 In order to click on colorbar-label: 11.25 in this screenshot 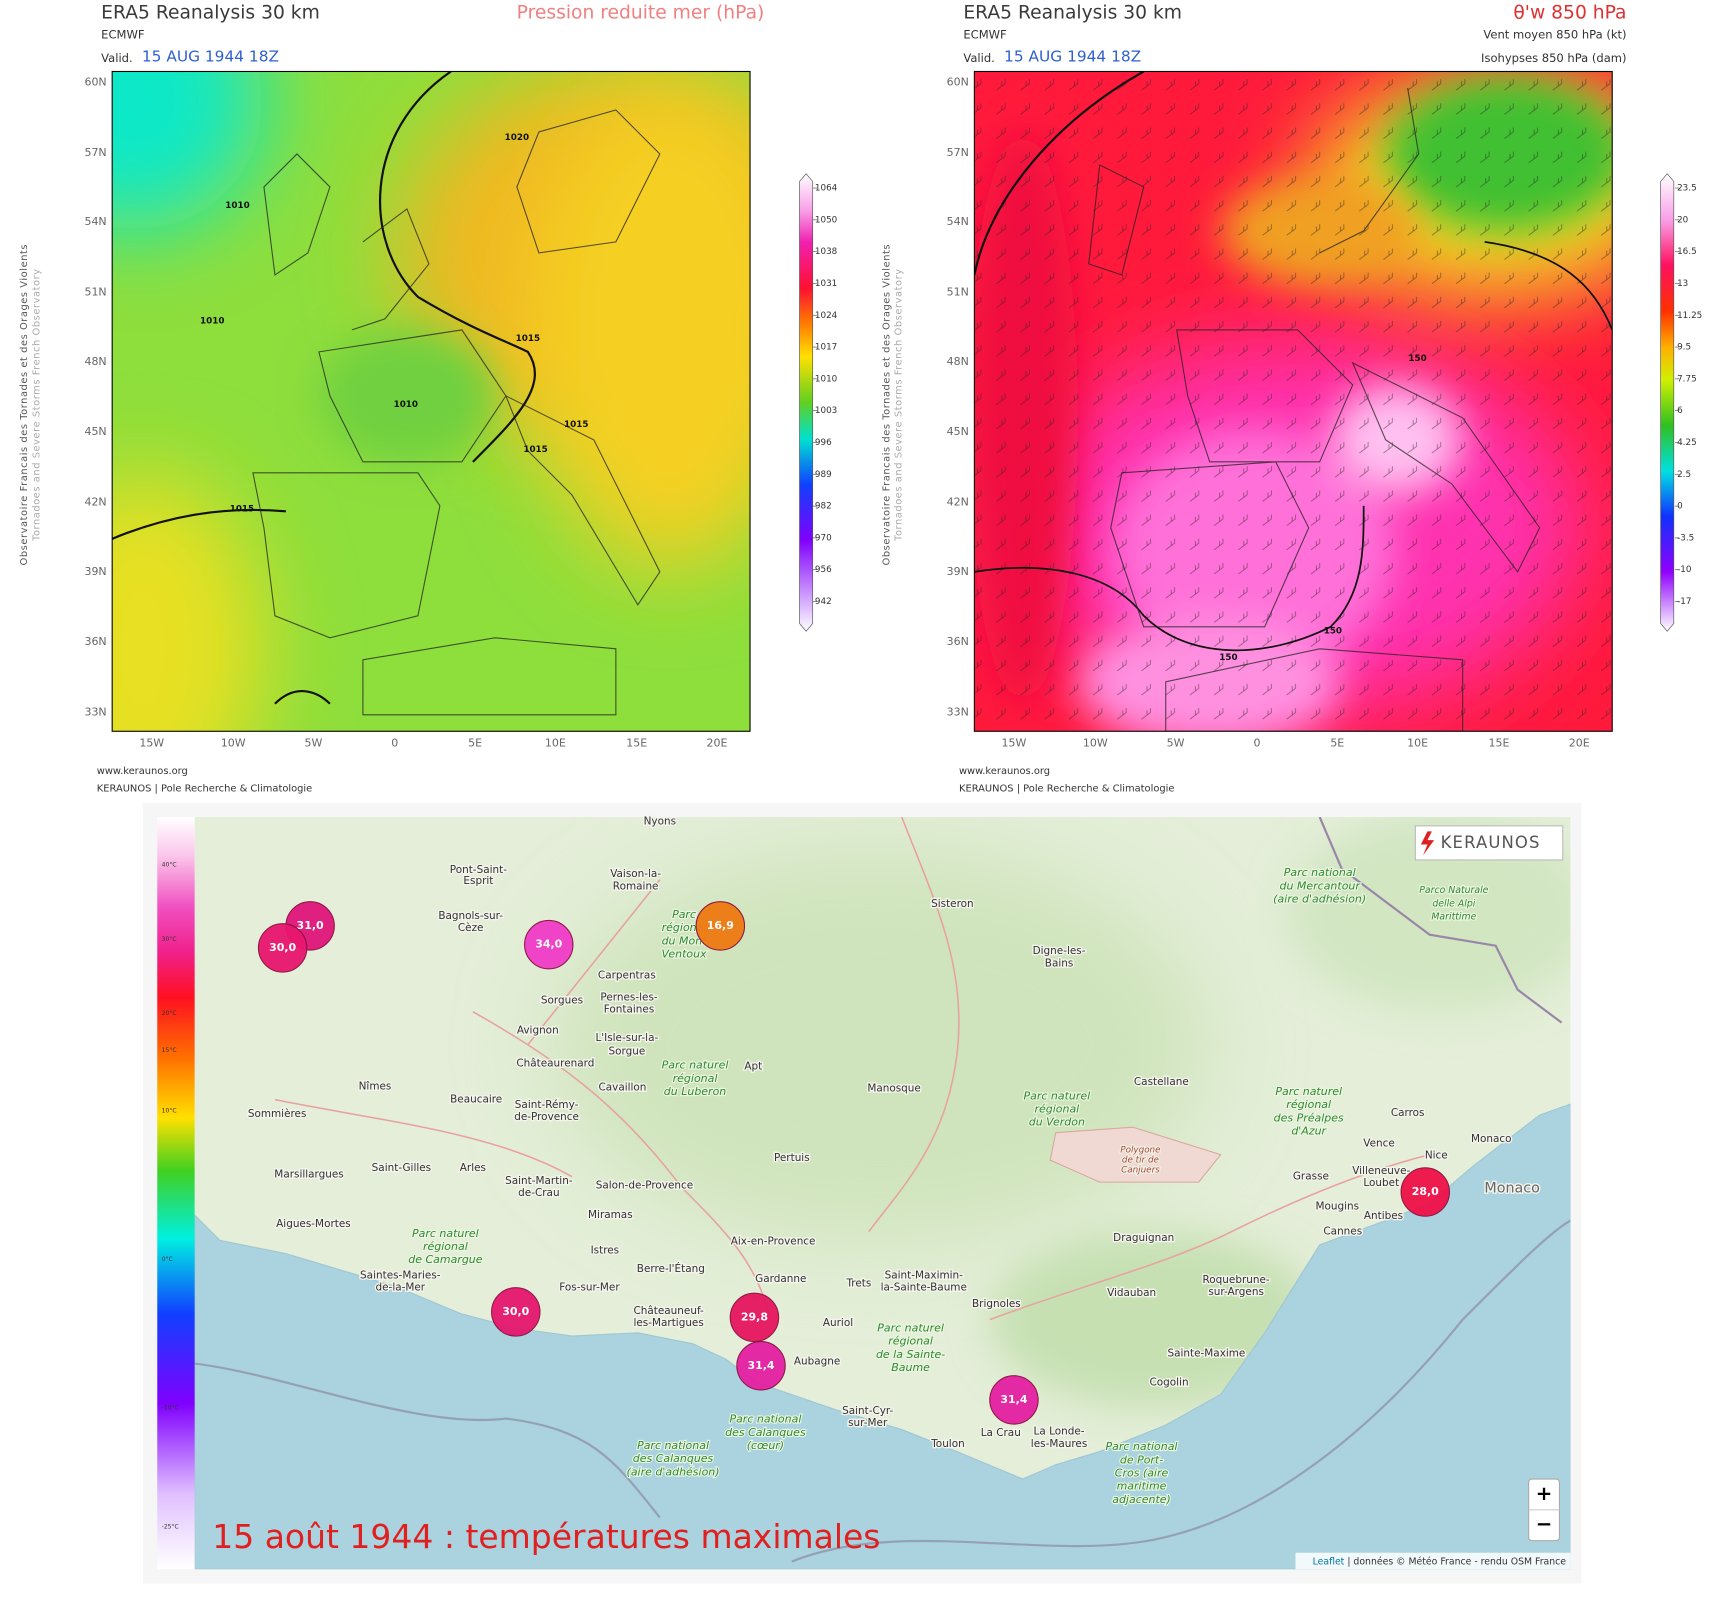, I will do `click(1689, 316)`.